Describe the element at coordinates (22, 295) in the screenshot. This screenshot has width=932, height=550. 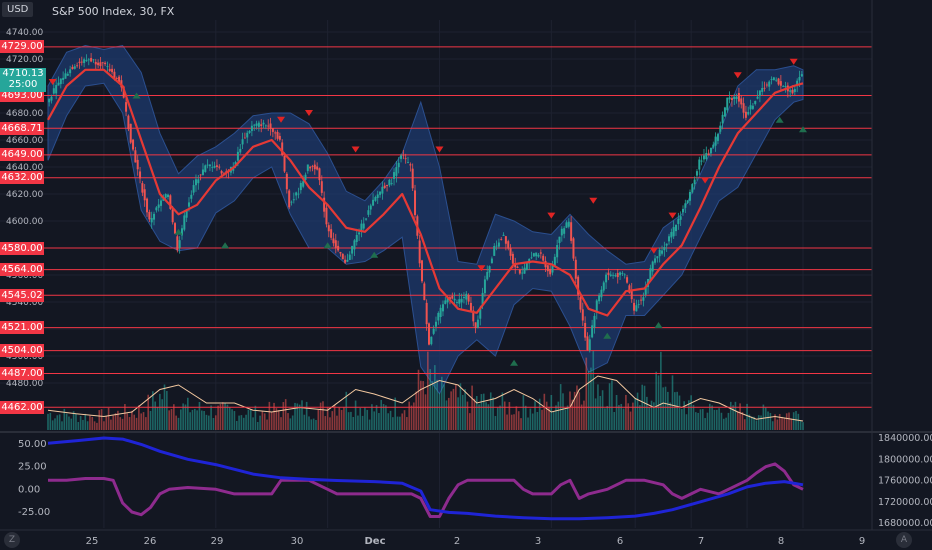
I see `level-price-tag: 4545.02` at that location.